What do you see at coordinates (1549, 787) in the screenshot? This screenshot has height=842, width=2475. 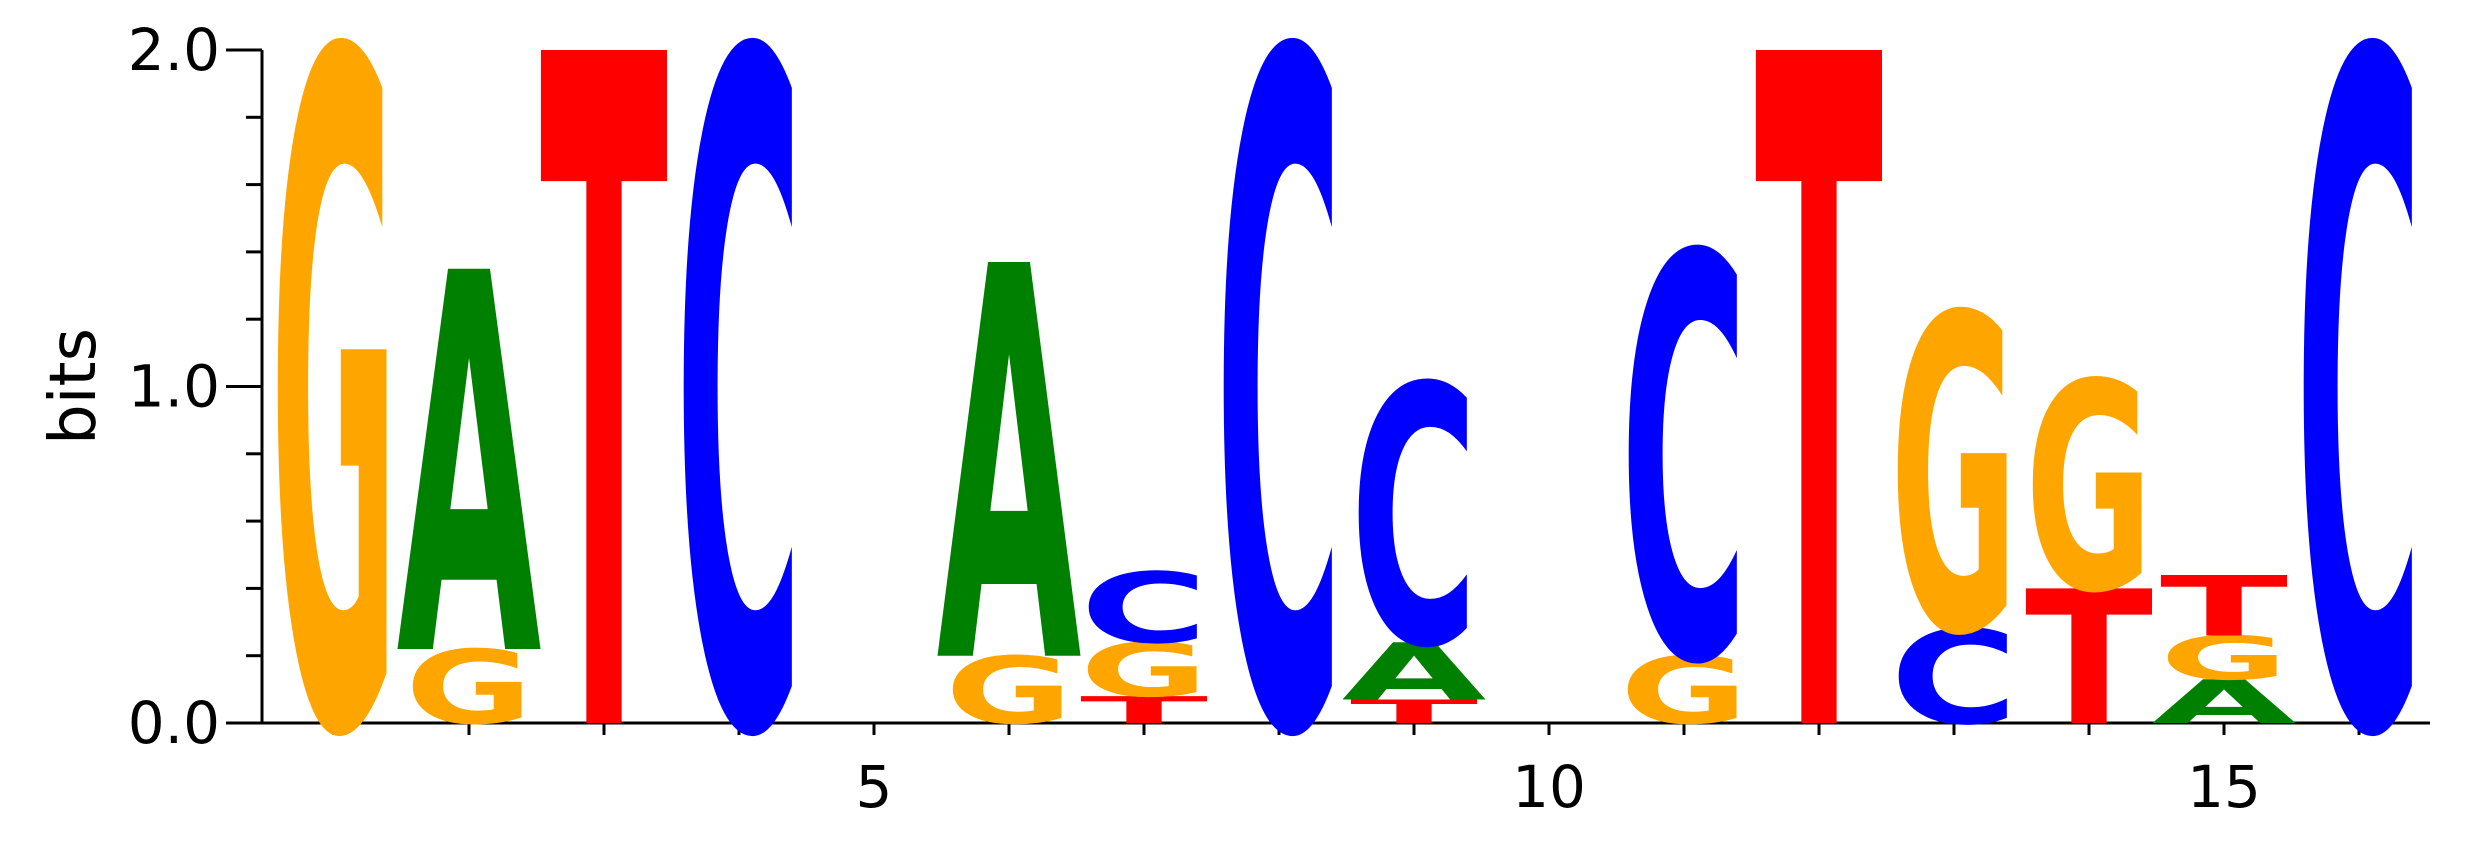 I see `x-tick-label: 10` at bounding box center [1549, 787].